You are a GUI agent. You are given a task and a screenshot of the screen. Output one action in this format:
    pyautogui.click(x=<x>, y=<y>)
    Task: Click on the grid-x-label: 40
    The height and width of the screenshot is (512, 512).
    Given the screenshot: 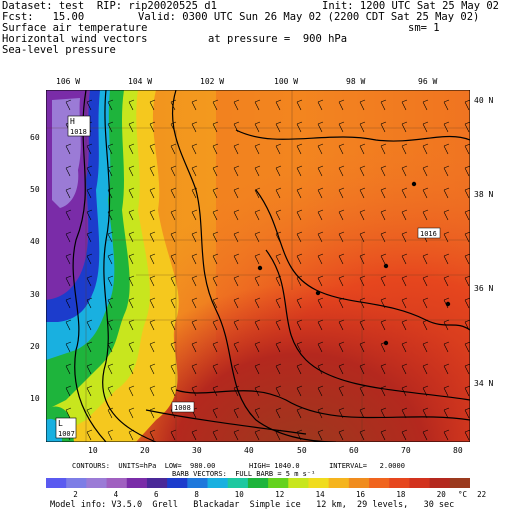 What is the action you would take?
    pyautogui.click(x=249, y=450)
    